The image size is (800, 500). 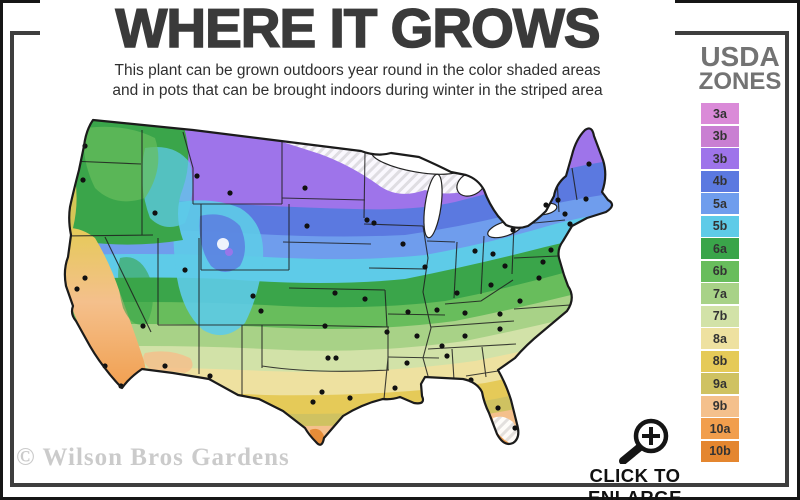 I want to click on legend-zone-chip: 9b, so click(x=720, y=406).